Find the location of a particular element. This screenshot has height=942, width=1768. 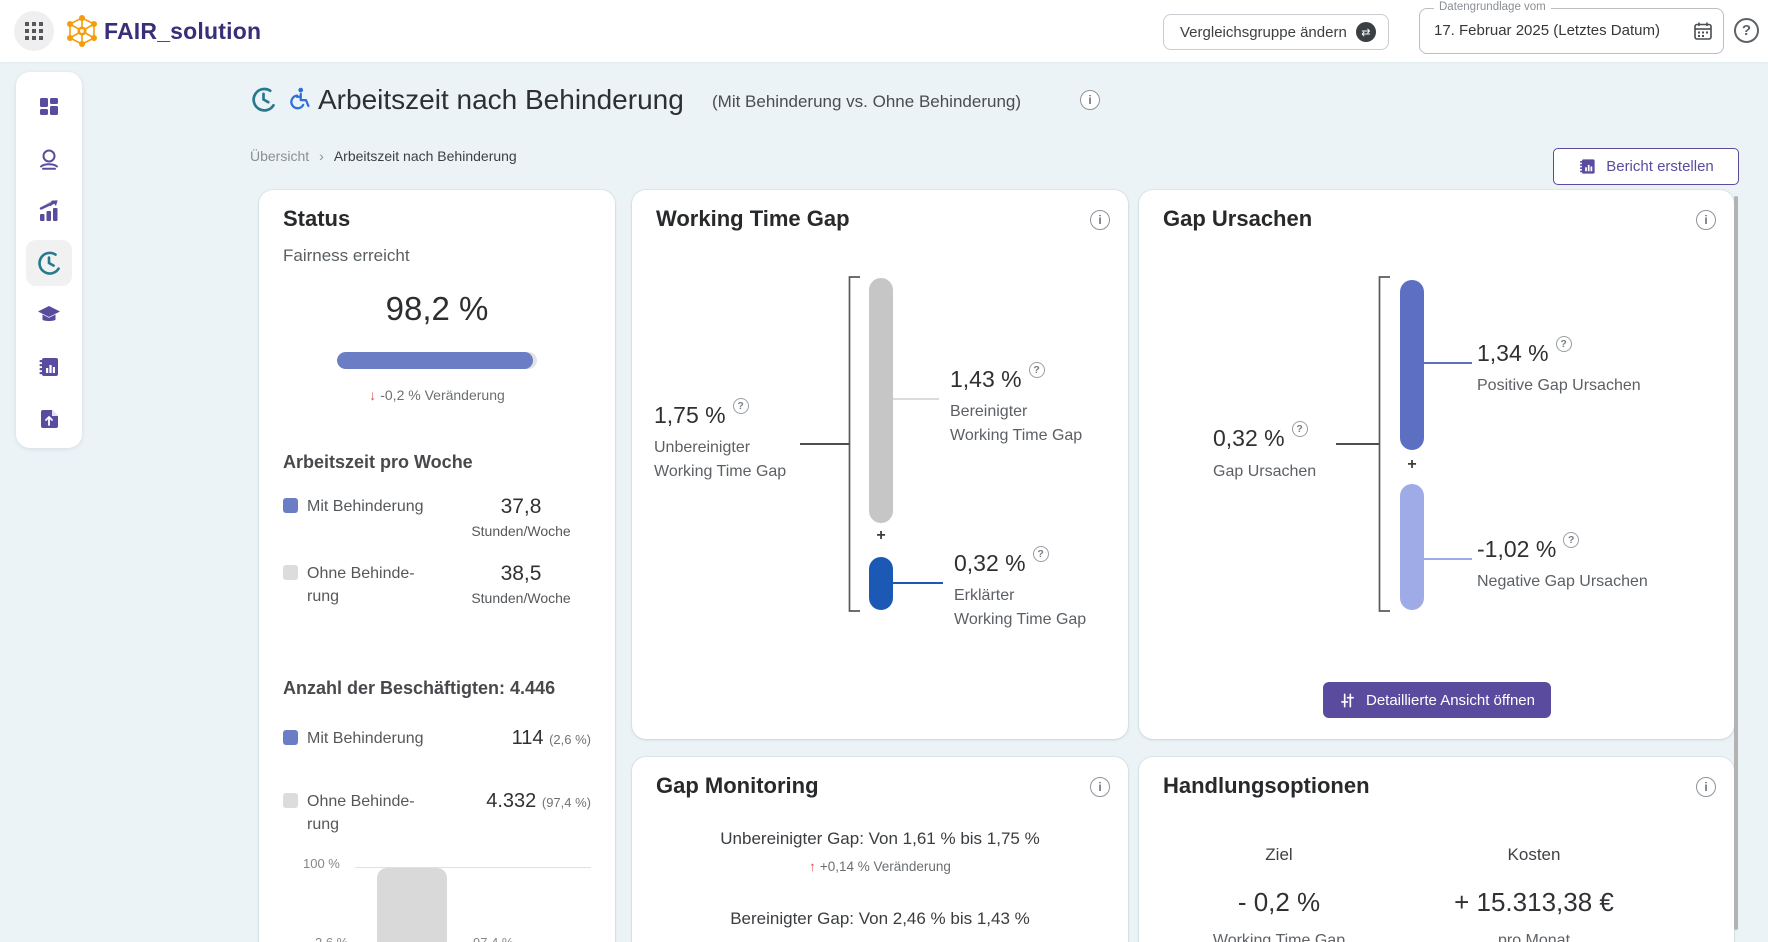

create-report-button: Bericht erstellen is located at coordinates (1646, 166).